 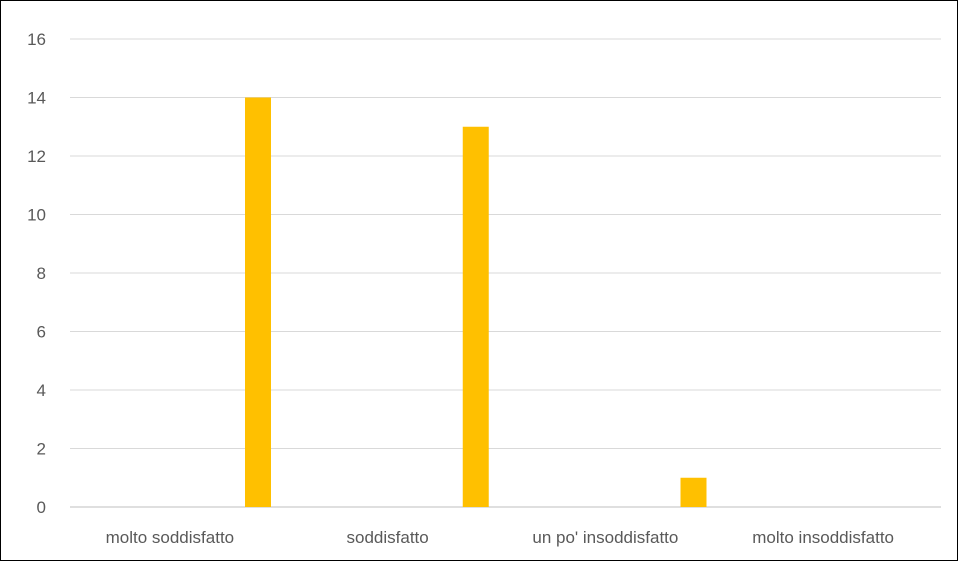 I want to click on y-tick-label: 2, so click(x=41, y=449).